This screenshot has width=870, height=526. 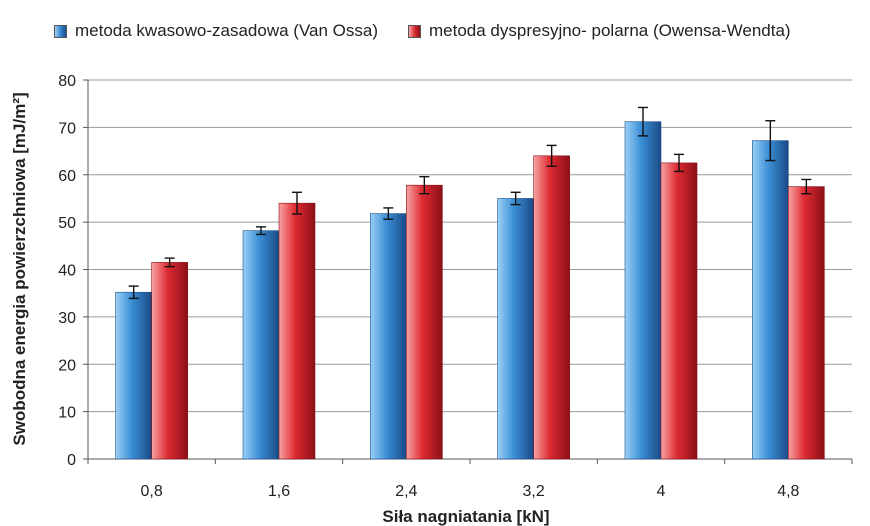 I want to click on x-tick-label: 3,2, so click(x=534, y=491).